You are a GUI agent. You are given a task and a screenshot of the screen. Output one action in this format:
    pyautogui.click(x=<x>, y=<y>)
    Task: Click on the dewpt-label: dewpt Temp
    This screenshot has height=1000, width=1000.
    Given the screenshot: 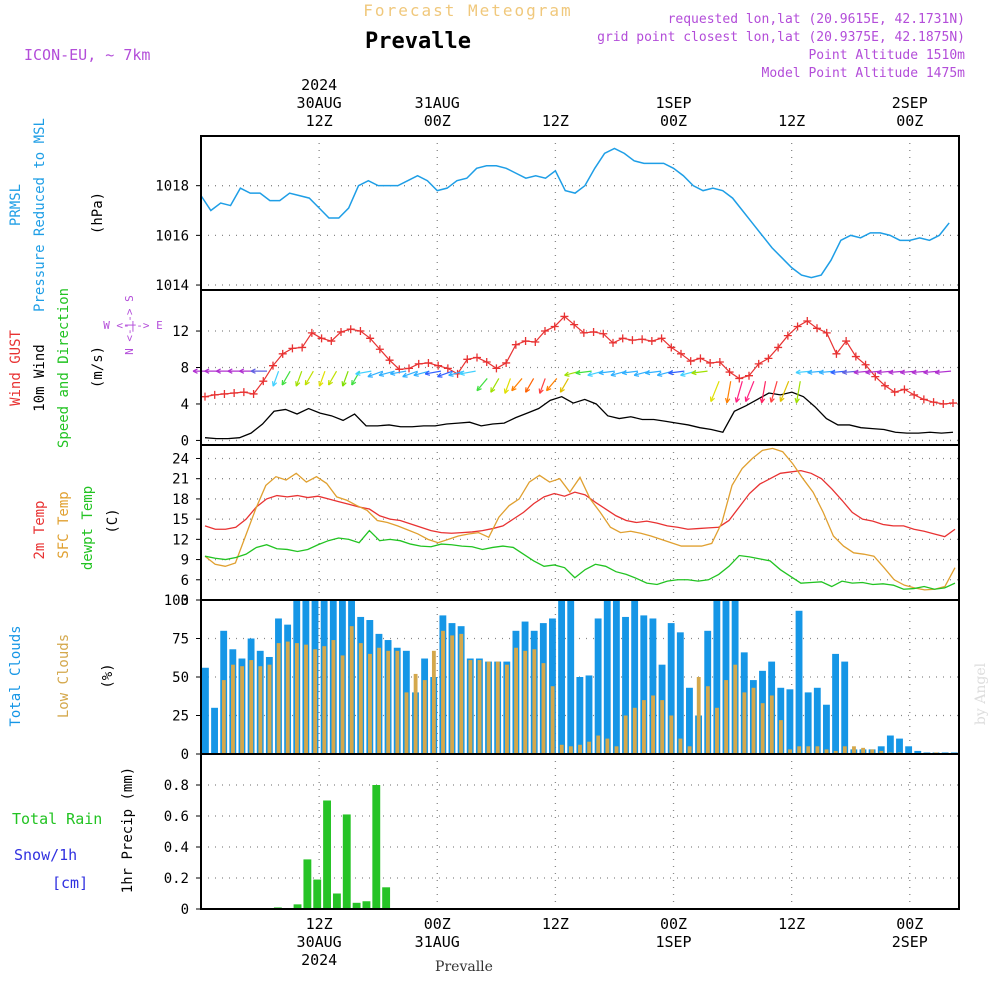 What is the action you would take?
    pyautogui.click(x=88, y=528)
    